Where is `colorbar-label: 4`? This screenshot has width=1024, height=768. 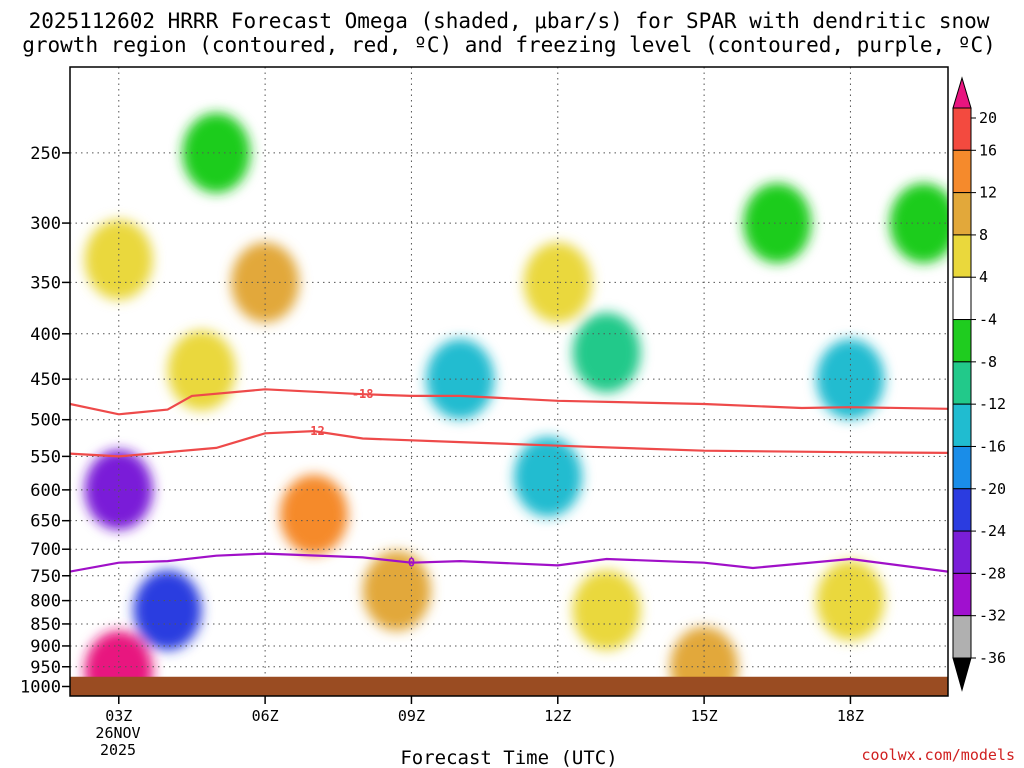
colorbar-label: 4 is located at coordinates (983, 277).